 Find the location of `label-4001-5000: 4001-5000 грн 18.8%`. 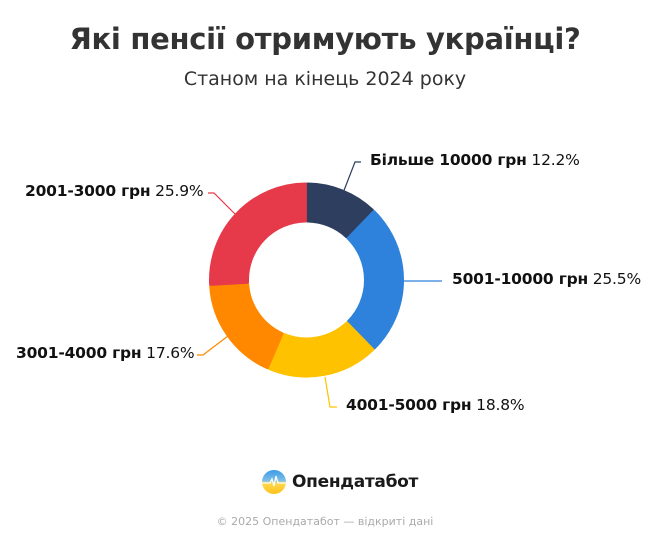

label-4001-5000: 4001-5000 грн 18.8% is located at coordinates (435, 405).